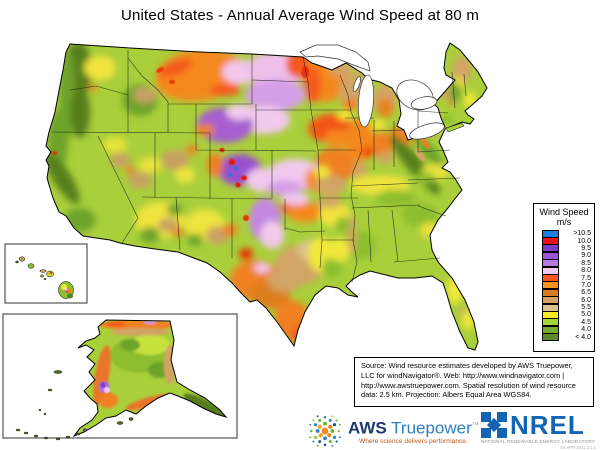  What do you see at coordinates (325, 431) in the screenshot?
I see `aws-globe-icon` at bounding box center [325, 431].